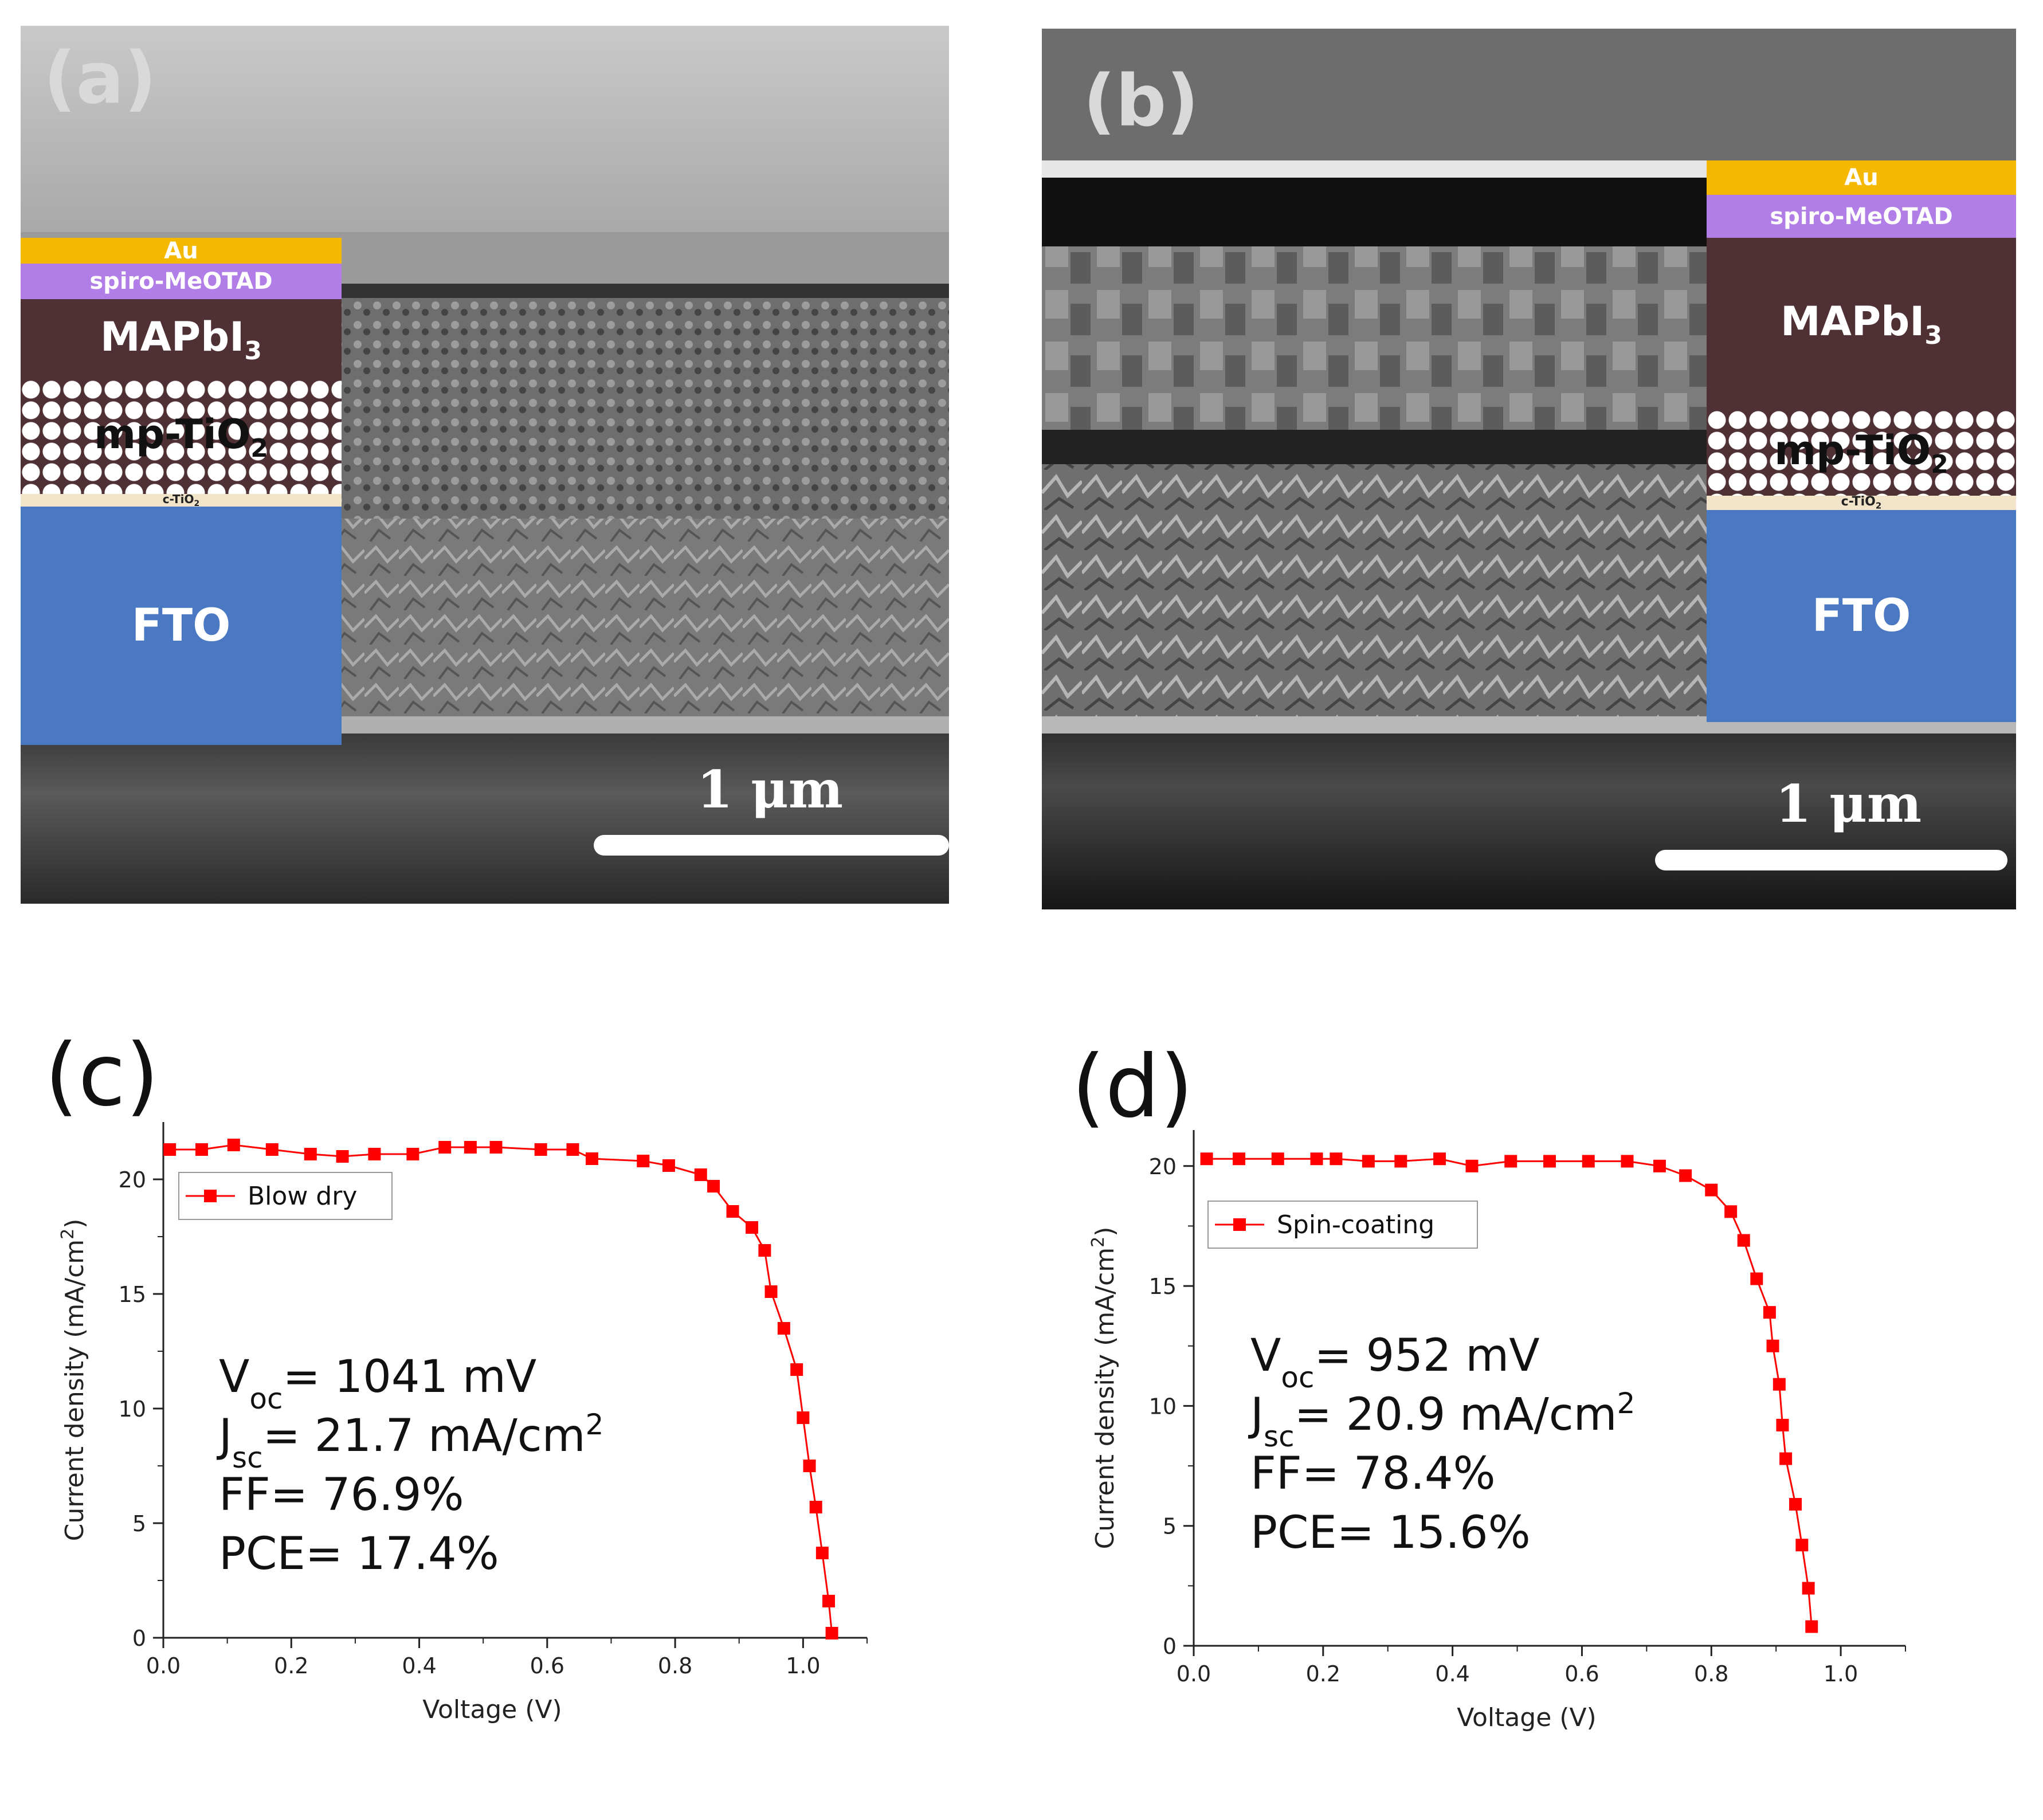 The width and height of the screenshot is (2043, 1820). Describe the element at coordinates (1141, 101) in the screenshot. I see `panel-label-b: (b)` at that location.